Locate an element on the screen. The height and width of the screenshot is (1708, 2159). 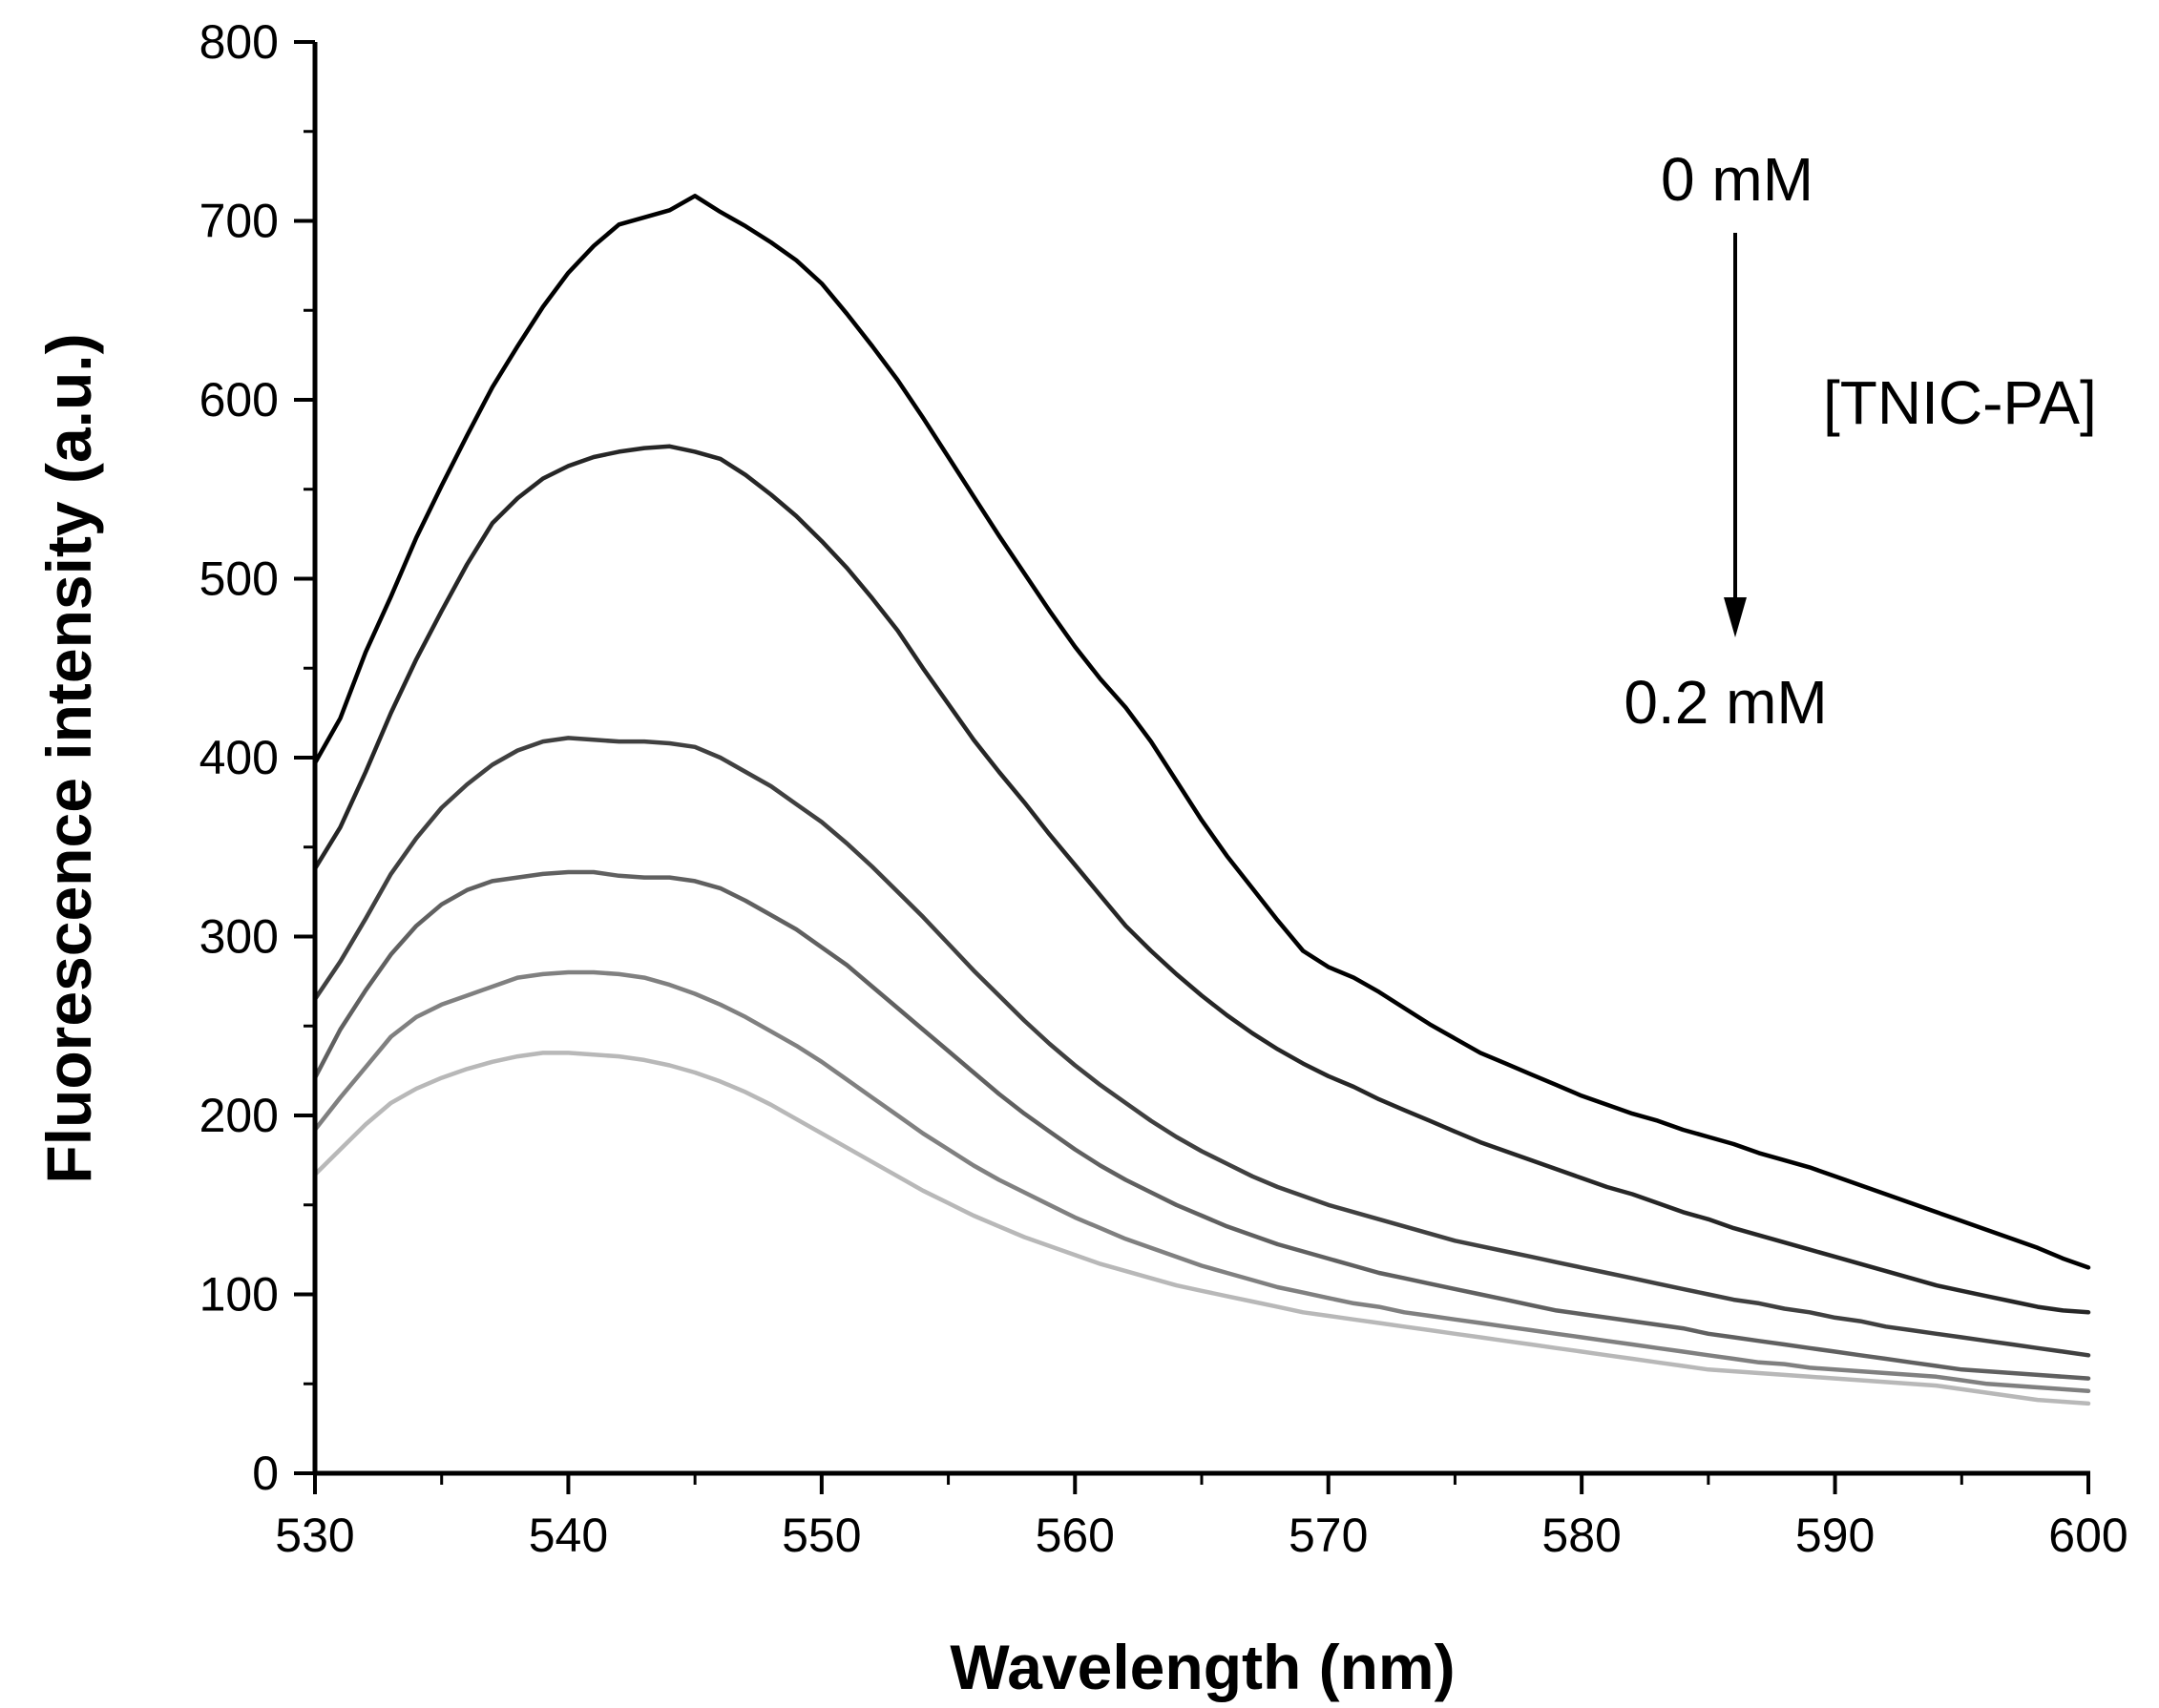
x-tick-label-560: 560 is located at coordinates (1075, 1535).